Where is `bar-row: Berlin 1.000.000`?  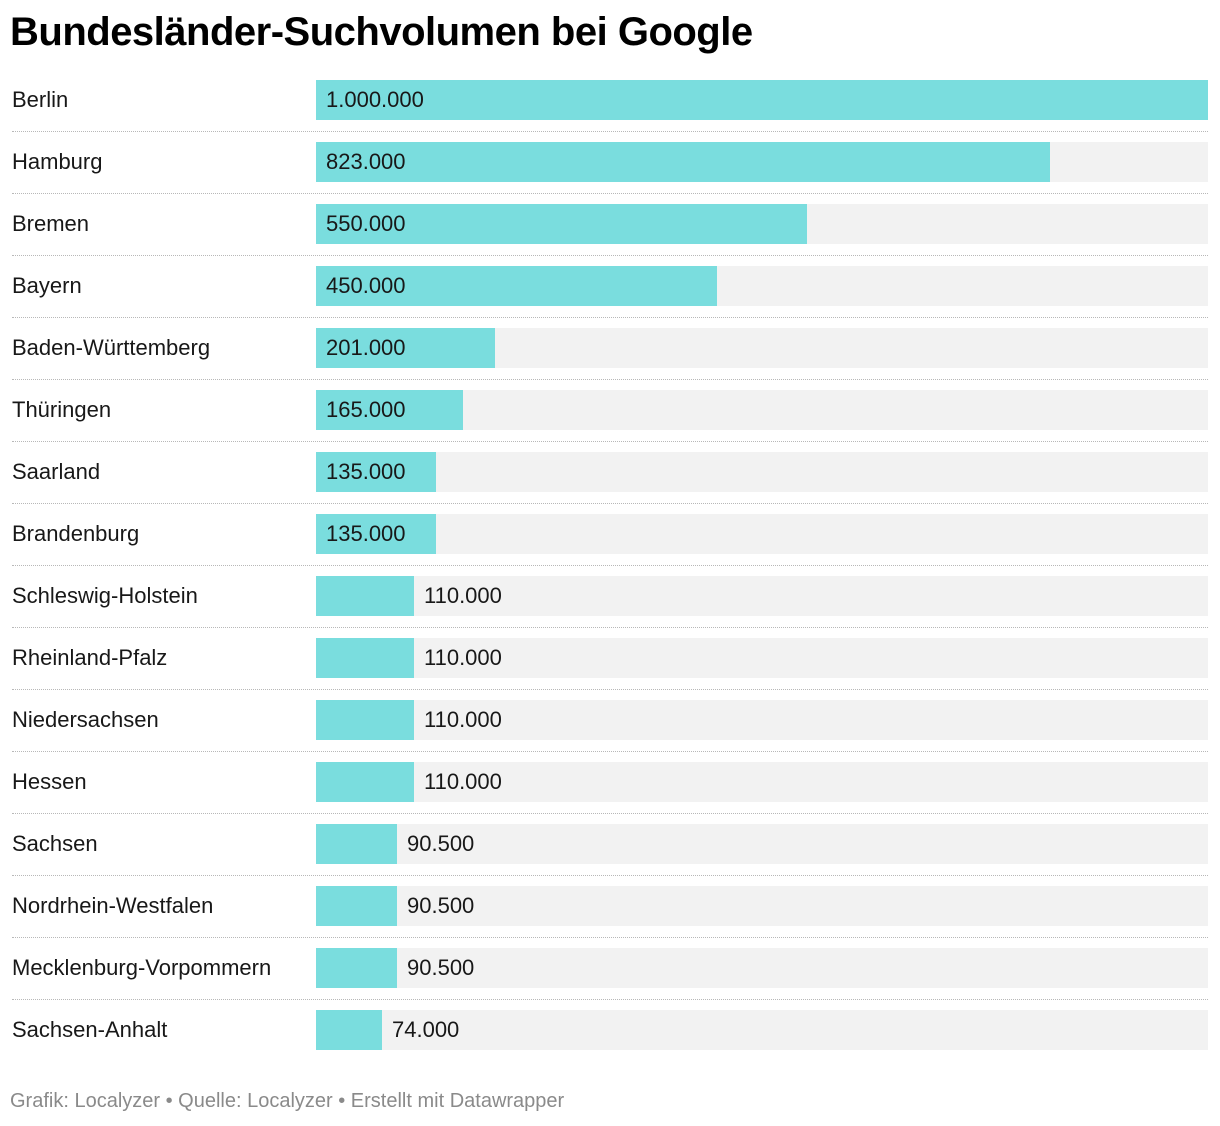 bar-row: Berlin 1.000.000 is located at coordinates (610, 111).